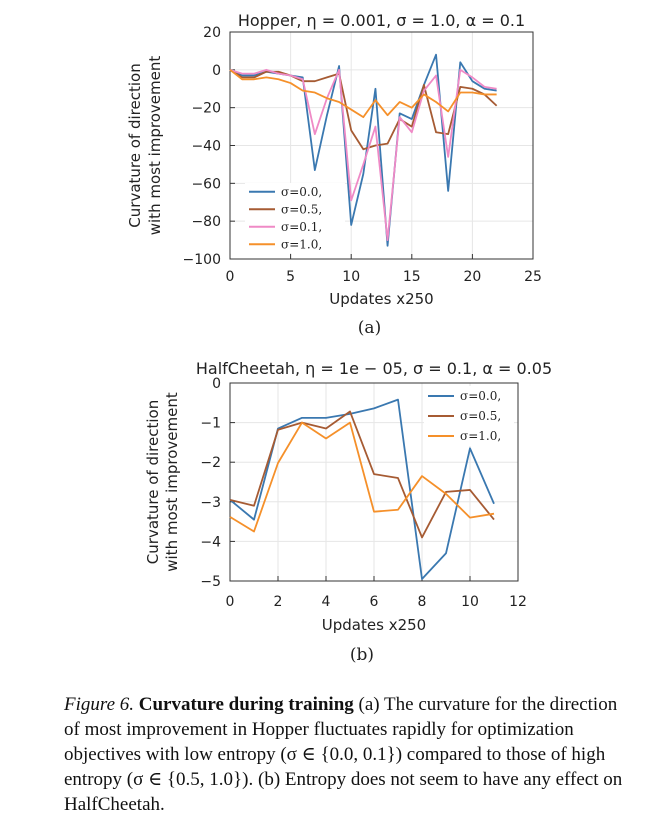 The height and width of the screenshot is (822, 650). What do you see at coordinates (206, 147) in the screenshot?
I see `panel-a-ytick-label: −40` at bounding box center [206, 147].